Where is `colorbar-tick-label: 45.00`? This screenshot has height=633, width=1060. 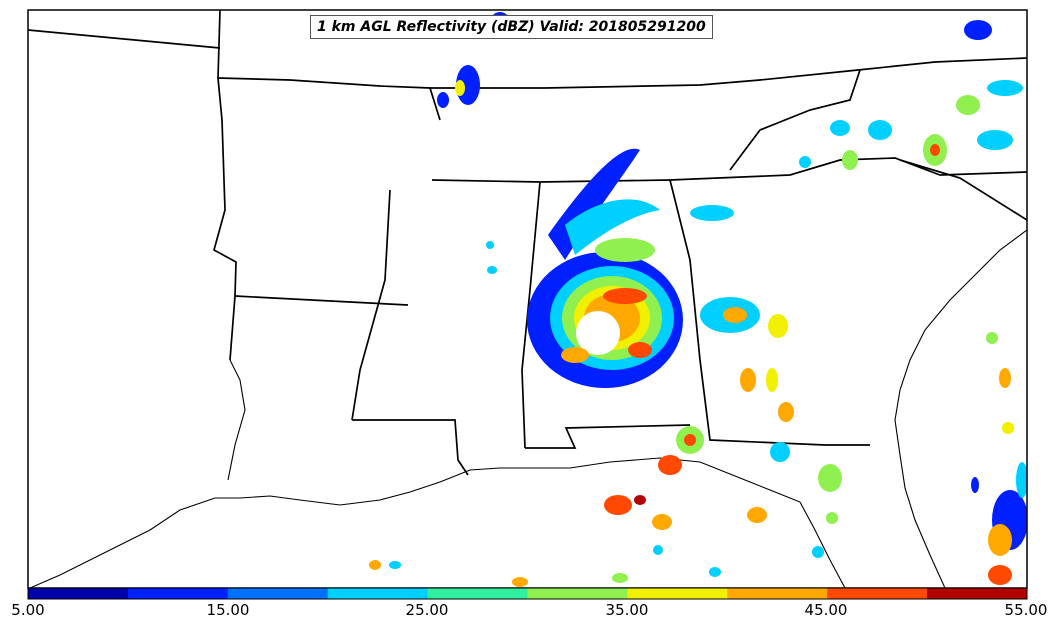 colorbar-tick-label: 45.00 is located at coordinates (826, 610).